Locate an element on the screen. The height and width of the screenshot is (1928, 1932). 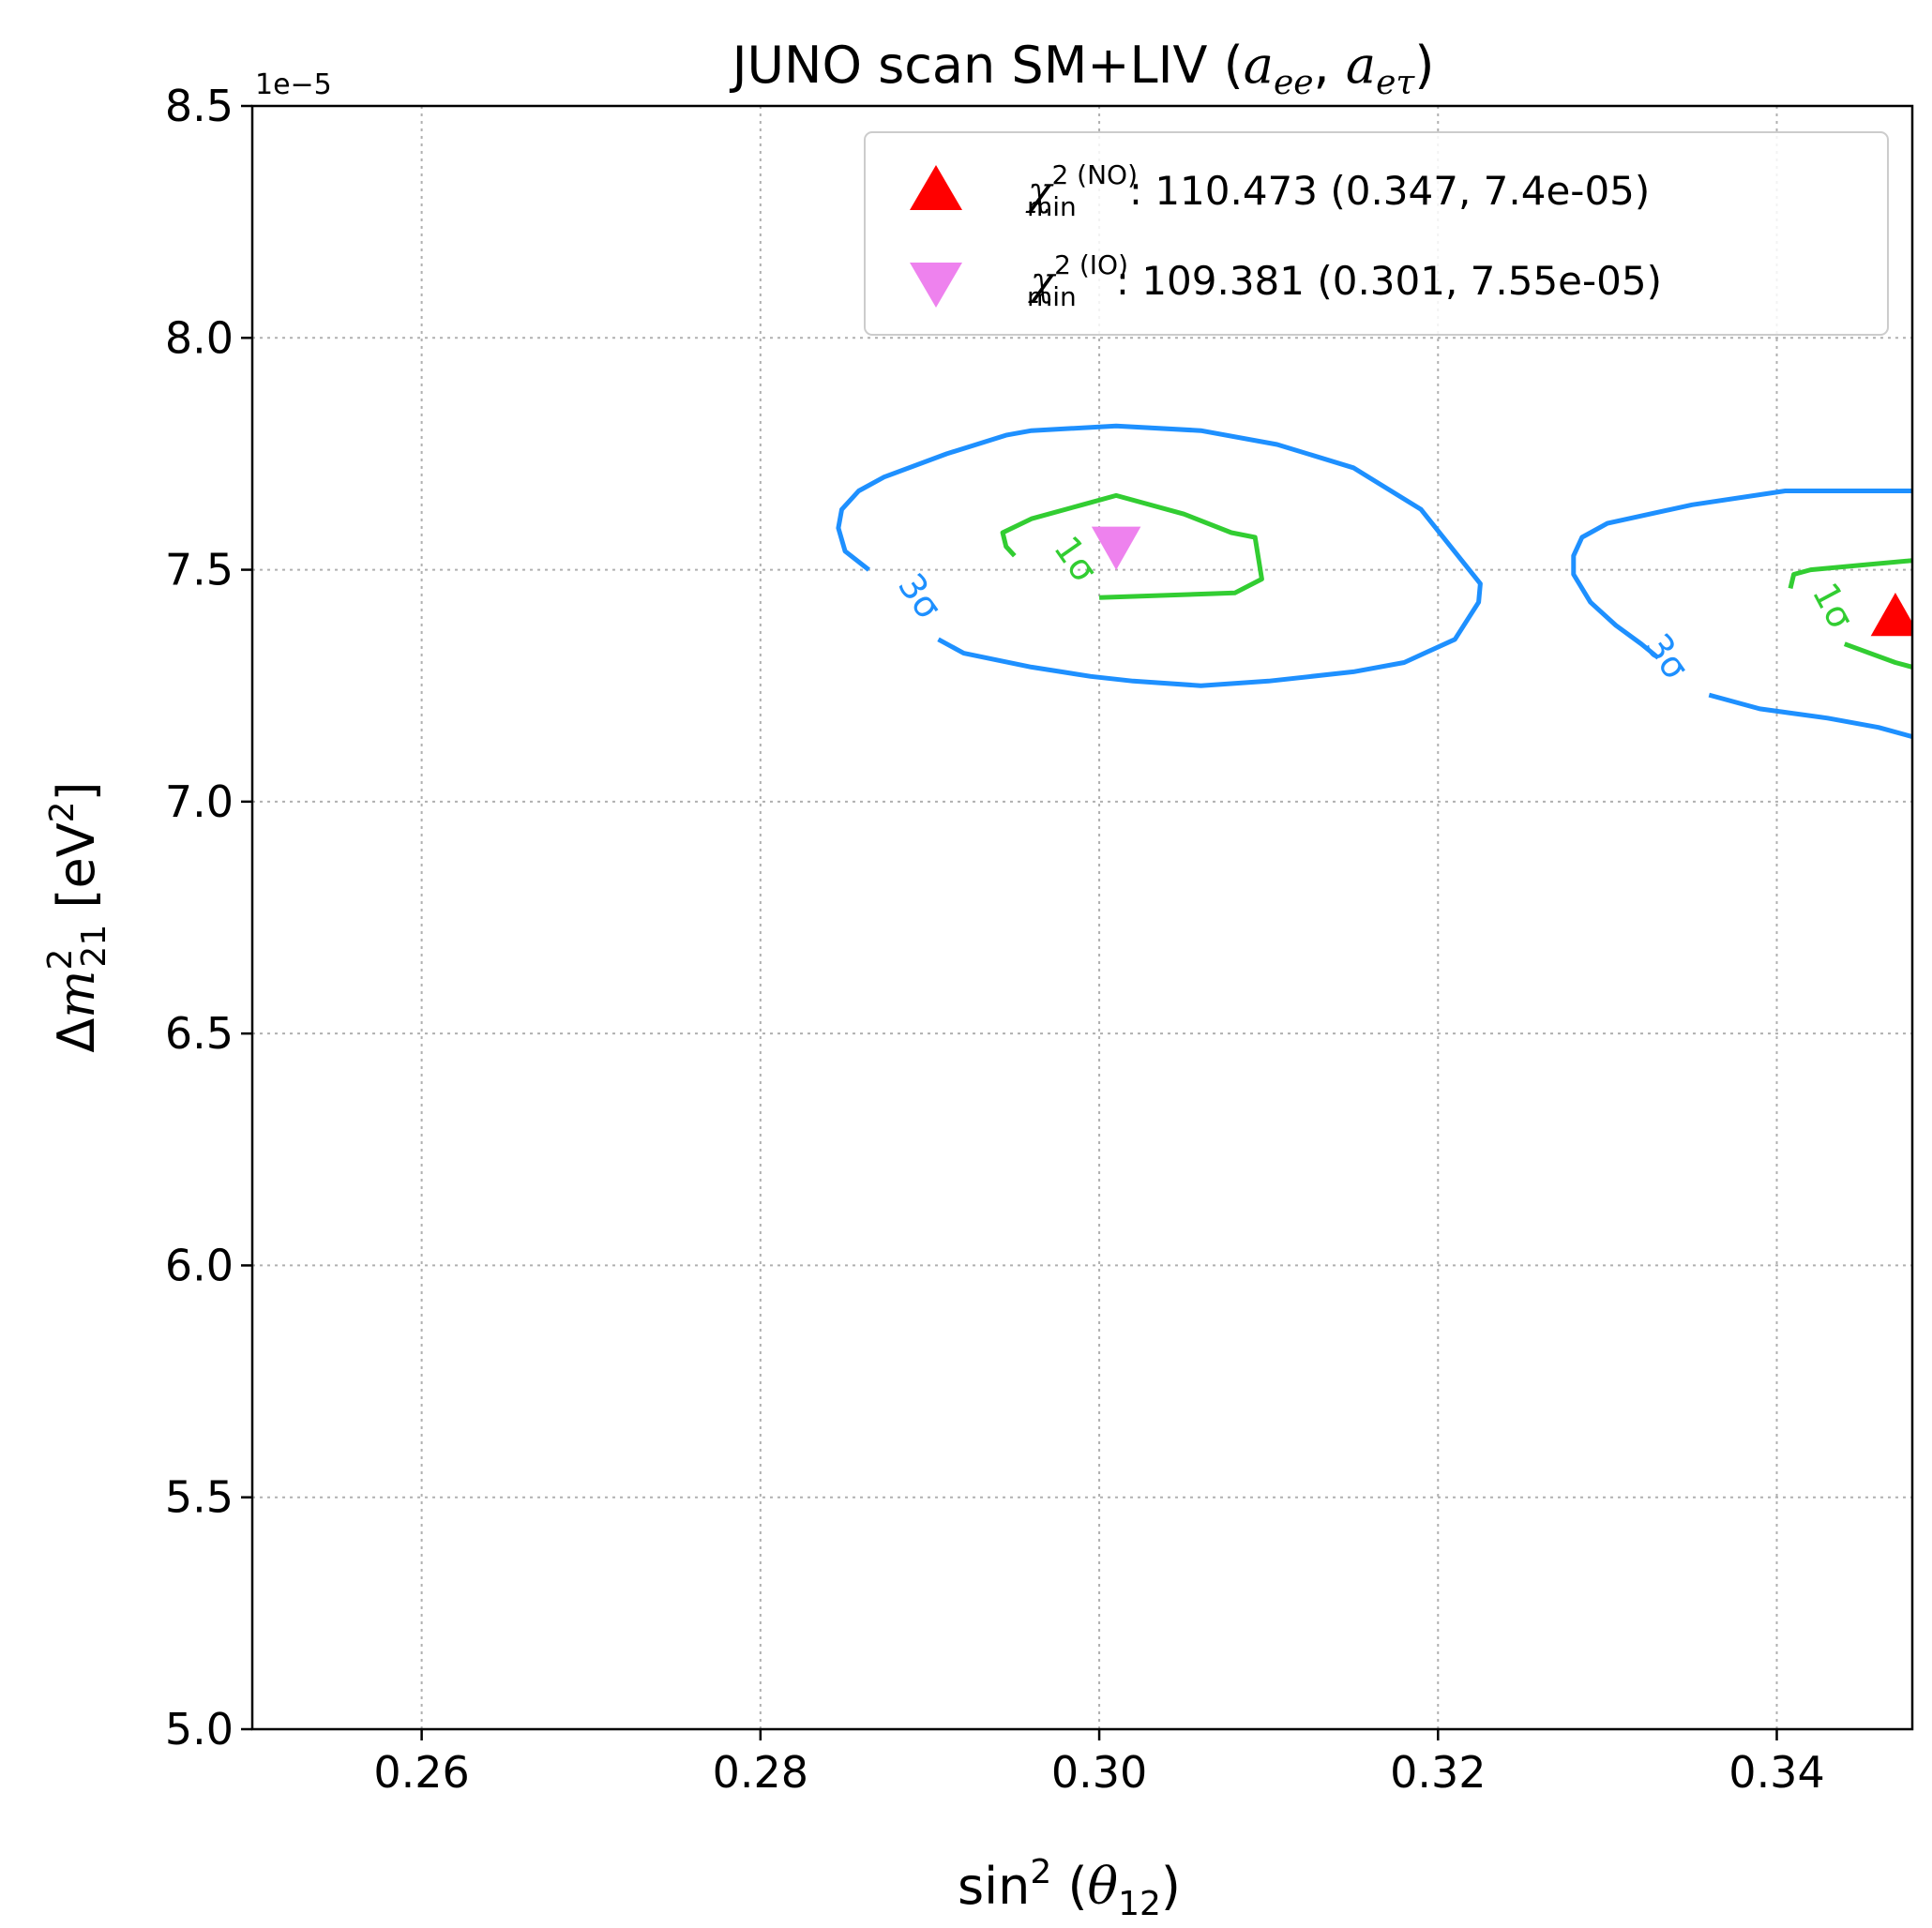
title-math: (aee, aeτ) is located at coordinates (1329, 69).